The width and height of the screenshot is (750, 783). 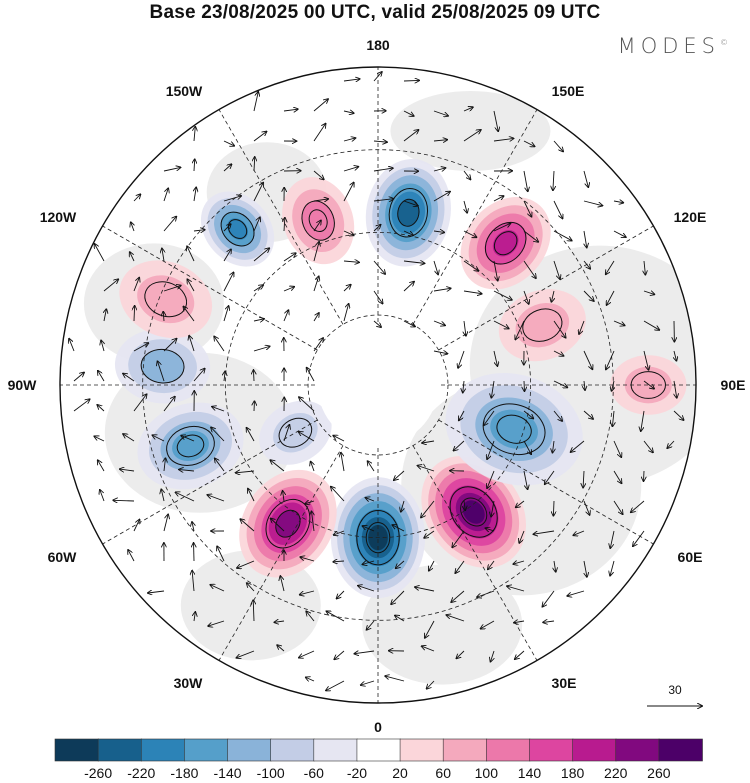 I want to click on lon-label-90e: 90E, so click(x=733, y=385).